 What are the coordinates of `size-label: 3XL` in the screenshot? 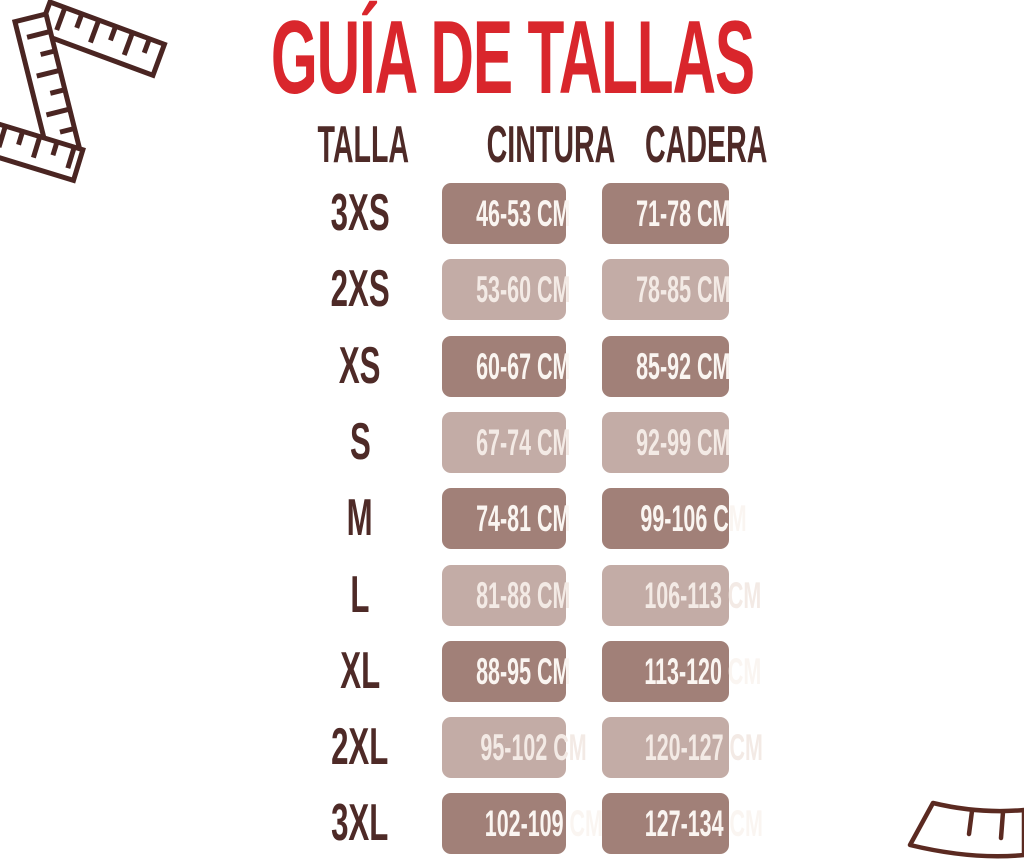 It's located at (360, 823).